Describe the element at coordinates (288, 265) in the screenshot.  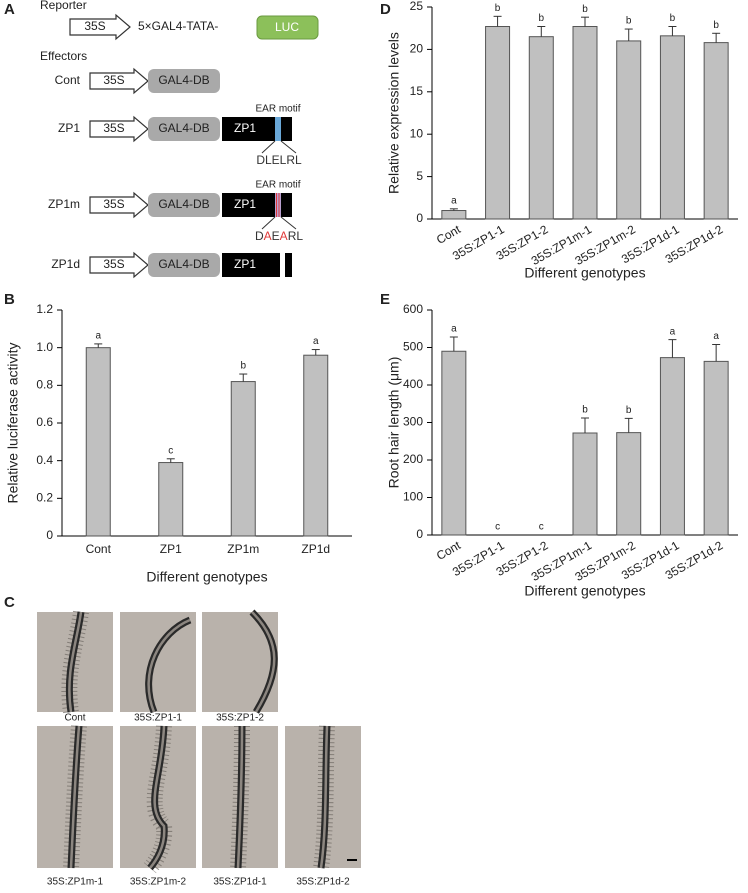
I see `zp1-tail` at that location.